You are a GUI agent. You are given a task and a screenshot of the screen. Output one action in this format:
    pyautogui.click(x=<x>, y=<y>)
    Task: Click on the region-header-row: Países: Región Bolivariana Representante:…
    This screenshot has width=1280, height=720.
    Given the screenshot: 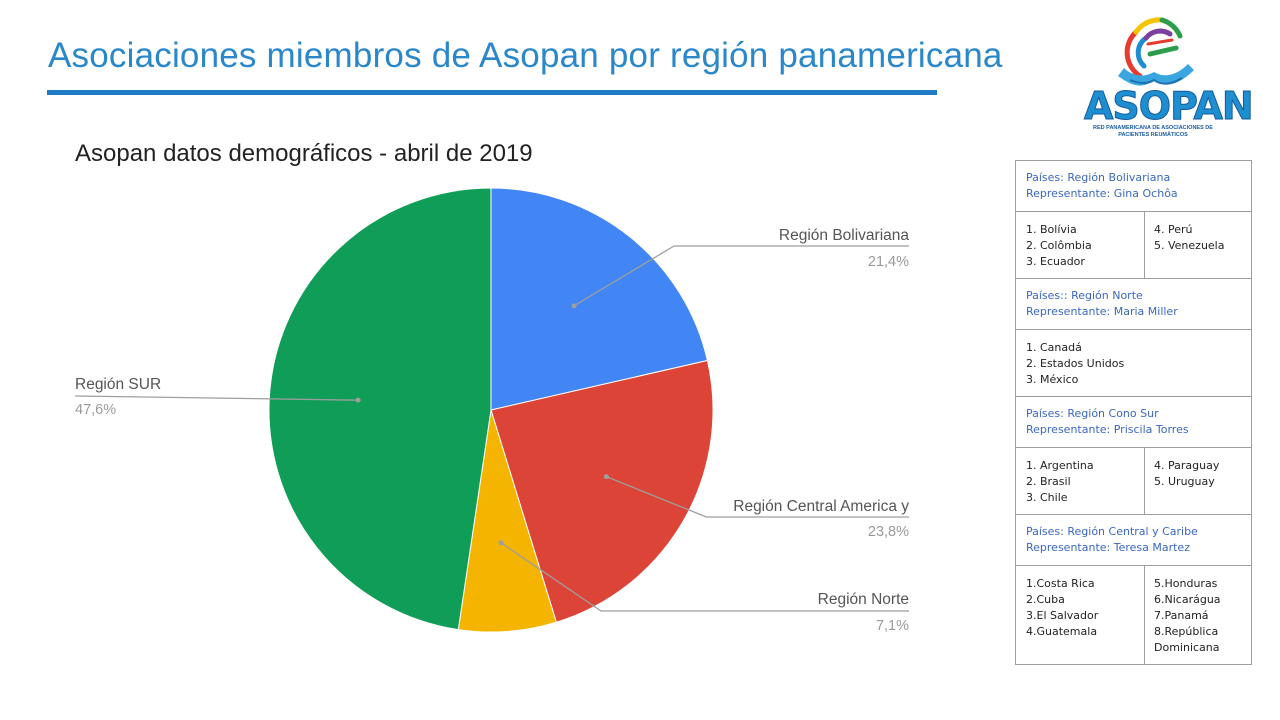 What is the action you would take?
    pyautogui.click(x=1133, y=186)
    